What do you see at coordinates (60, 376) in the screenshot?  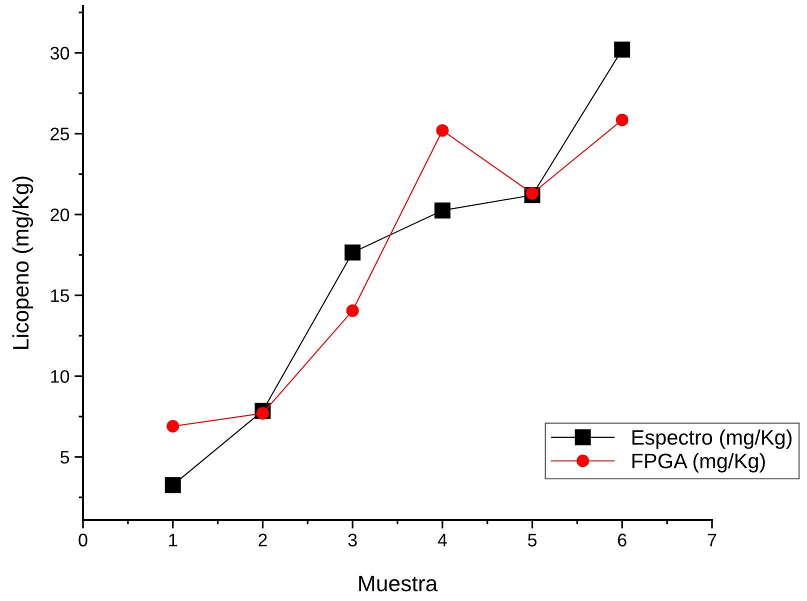 I see `y-tick-label: 10` at bounding box center [60, 376].